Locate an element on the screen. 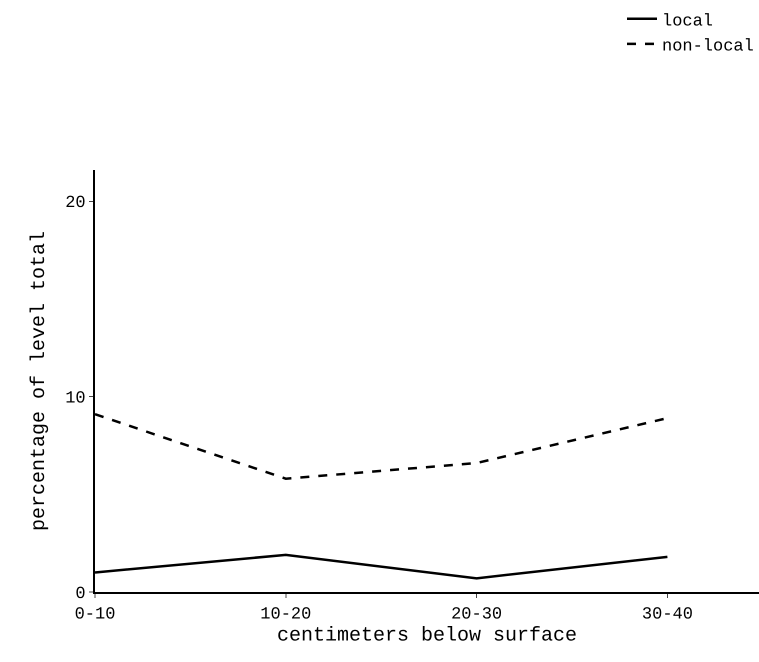 The width and height of the screenshot is (759, 662). legend-label: local is located at coordinates (688, 22).